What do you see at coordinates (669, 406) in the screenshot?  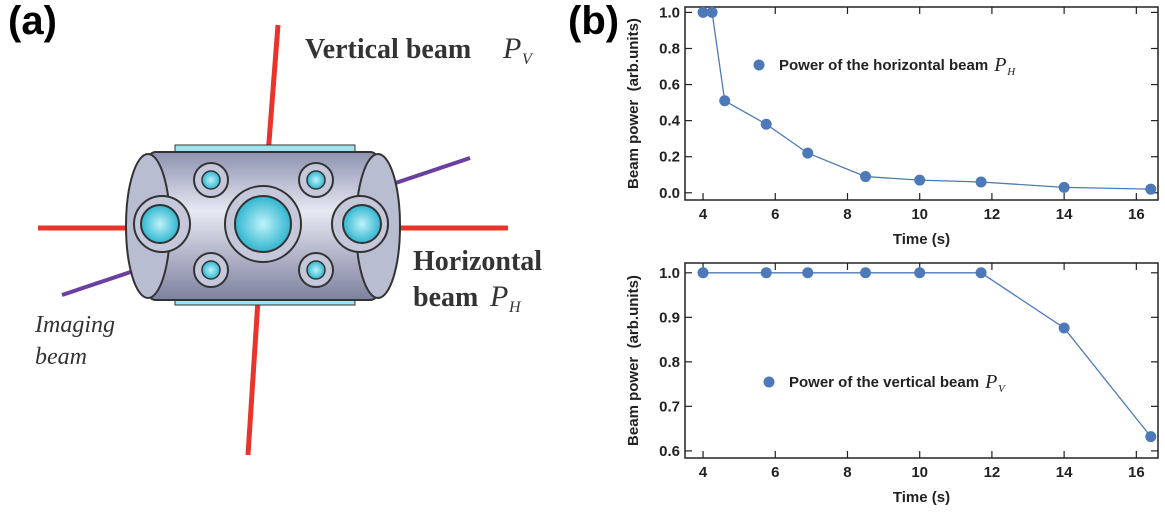 I see `y-tick-label: 0.7` at bounding box center [669, 406].